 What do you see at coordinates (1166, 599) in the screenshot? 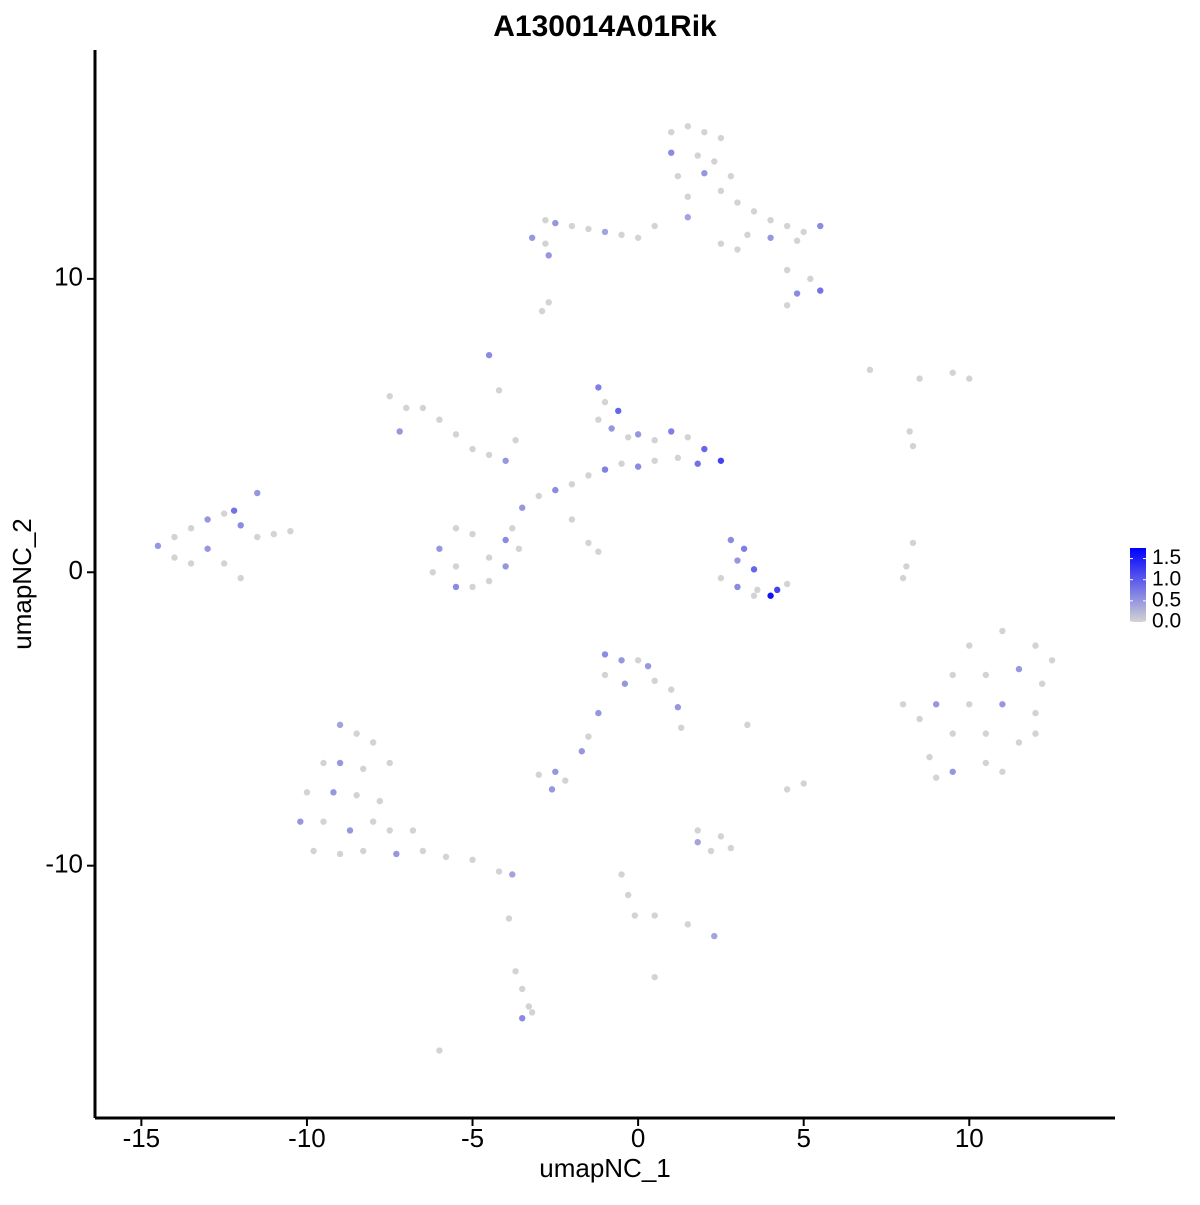
I see `colorbar-label: 0.5` at bounding box center [1166, 599].